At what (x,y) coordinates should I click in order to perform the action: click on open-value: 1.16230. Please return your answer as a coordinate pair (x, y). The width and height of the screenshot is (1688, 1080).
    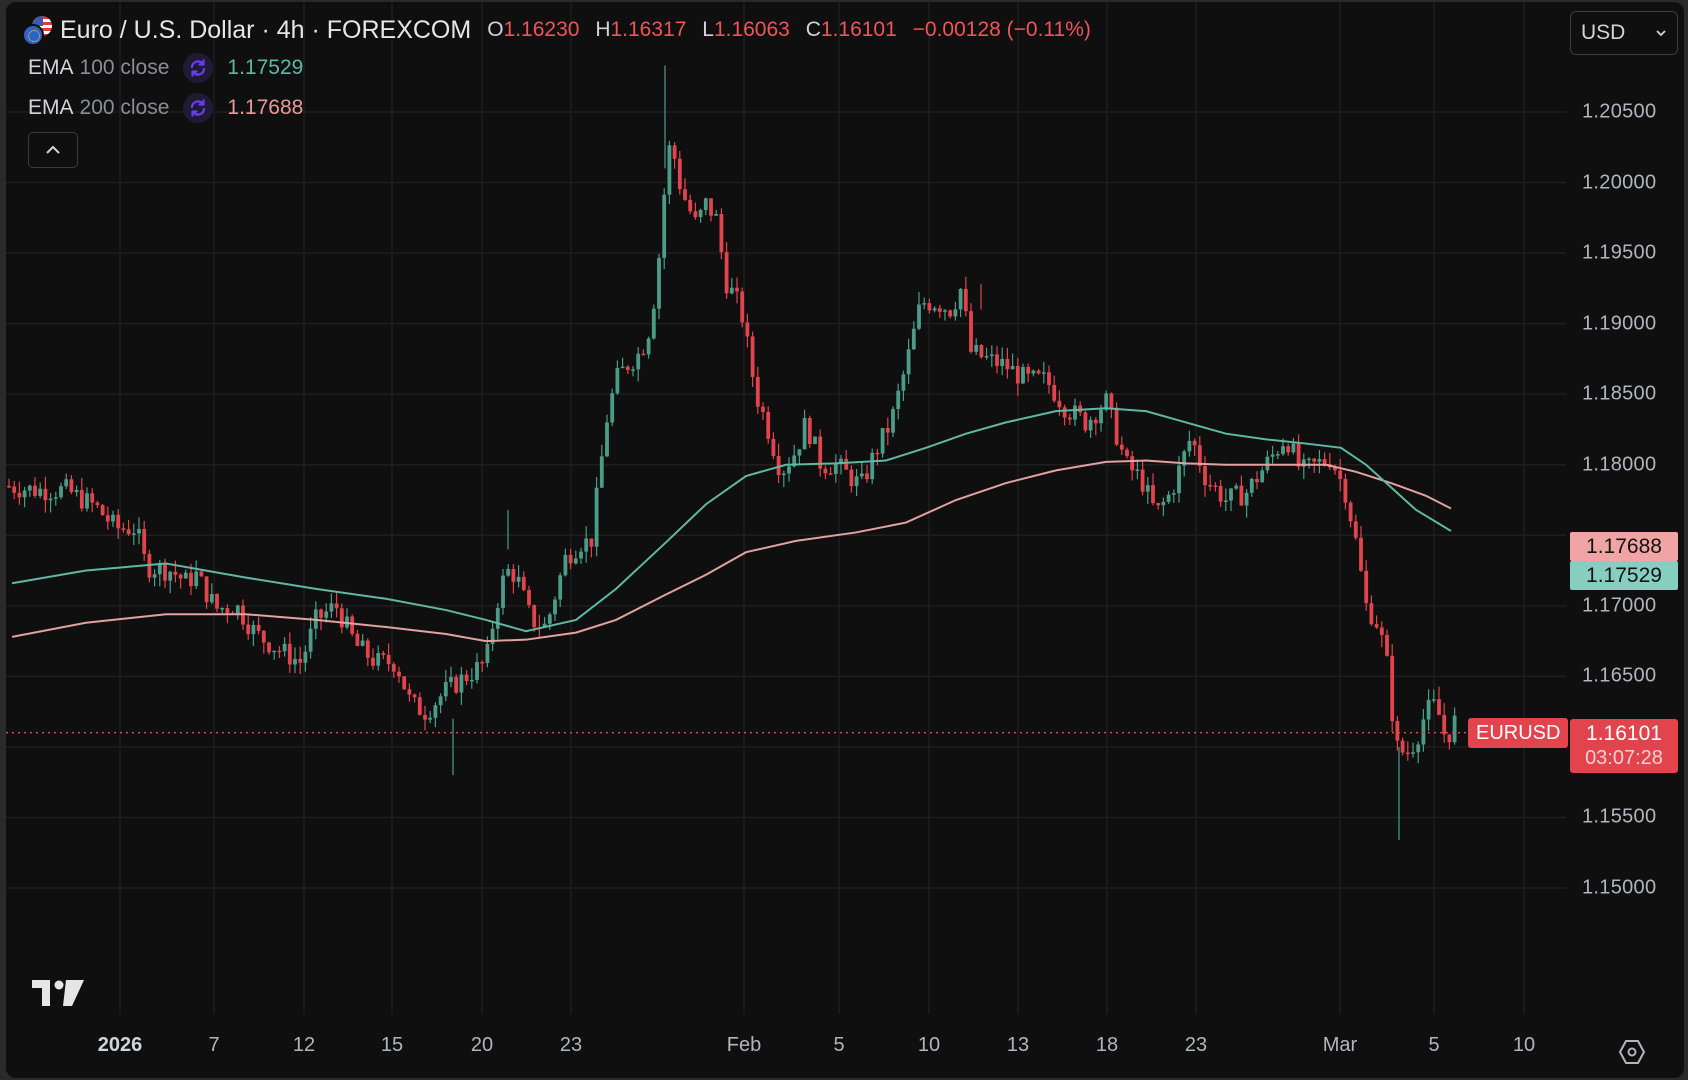
    Looking at the image, I should click on (541, 29).